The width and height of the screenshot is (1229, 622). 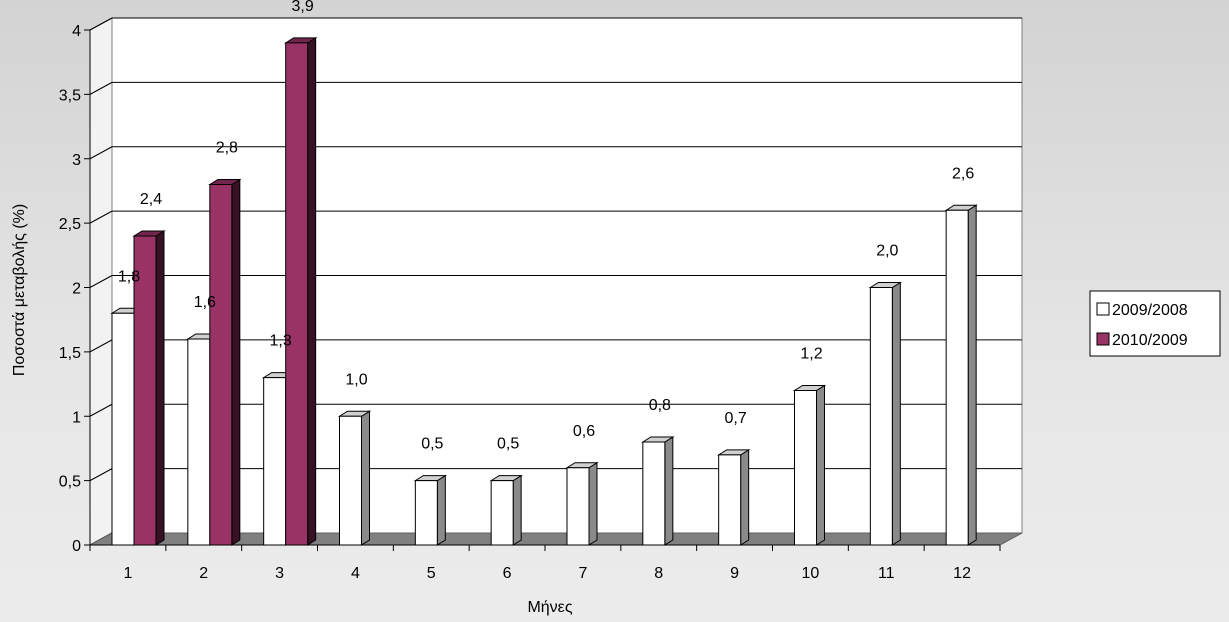 I want to click on x-tick-label: 4, so click(x=355, y=573).